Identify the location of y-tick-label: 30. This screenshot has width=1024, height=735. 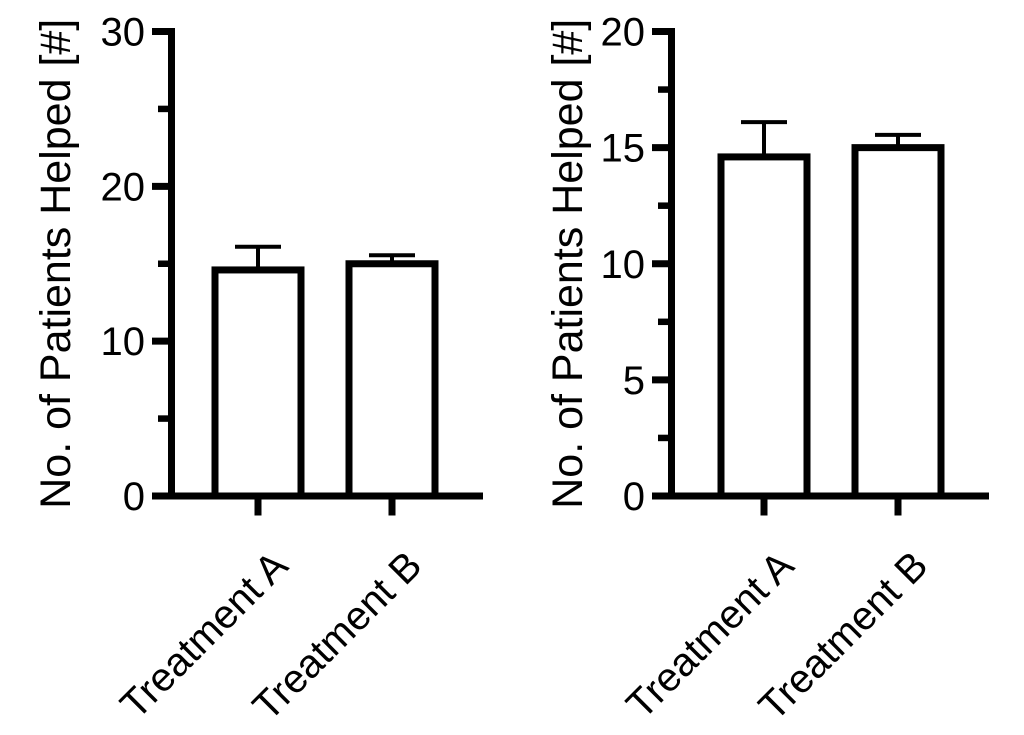
(123, 33).